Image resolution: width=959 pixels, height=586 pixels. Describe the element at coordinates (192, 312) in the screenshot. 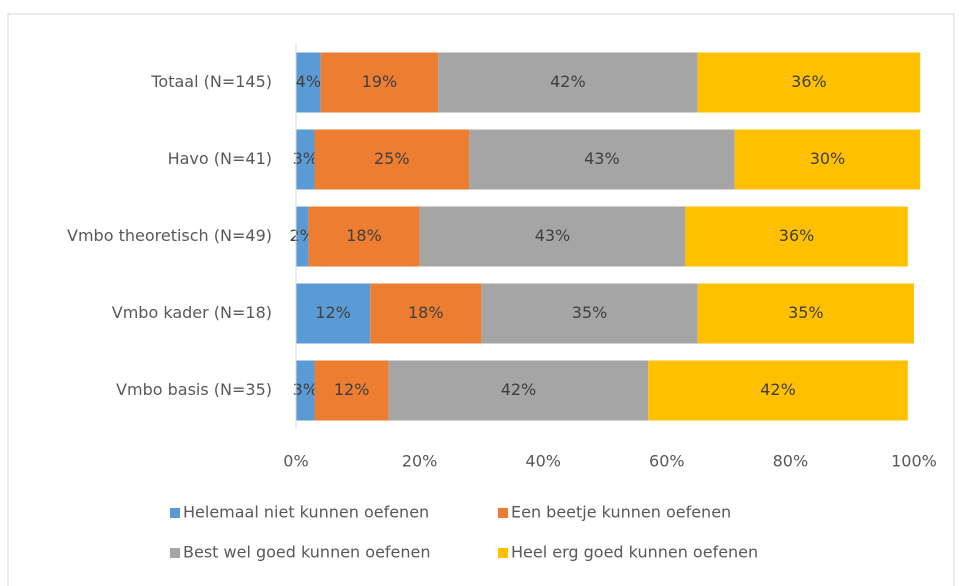

I see `y-tick-label: Vmbo kader (N=18)` at that location.